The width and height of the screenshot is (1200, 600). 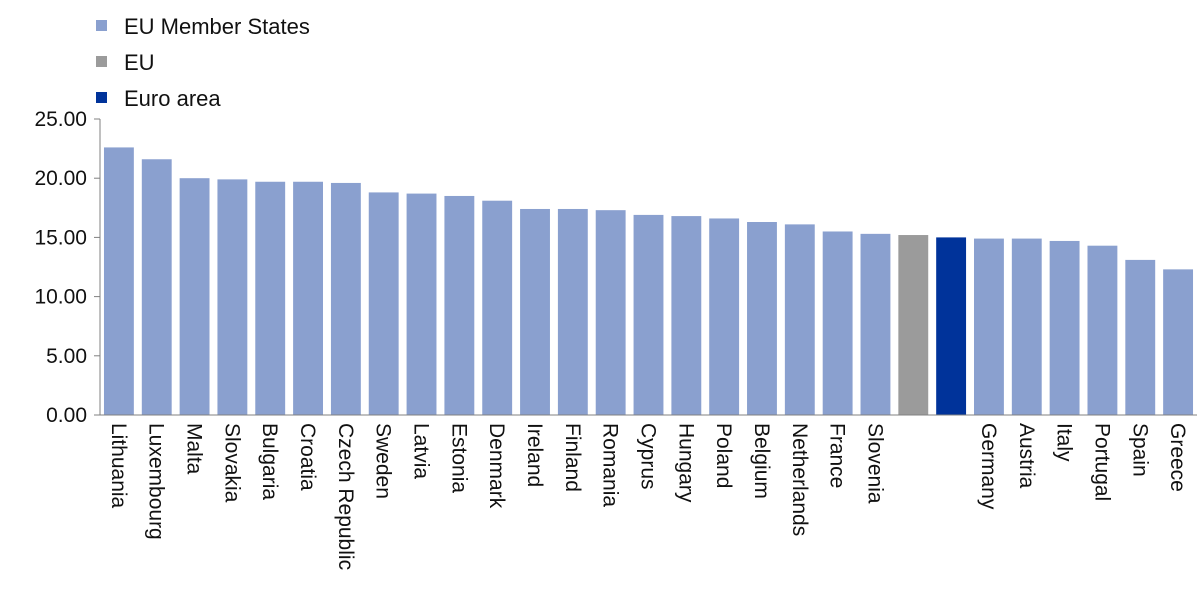 What do you see at coordinates (1101, 462) in the screenshot?
I see `x-category-label: Portugal` at bounding box center [1101, 462].